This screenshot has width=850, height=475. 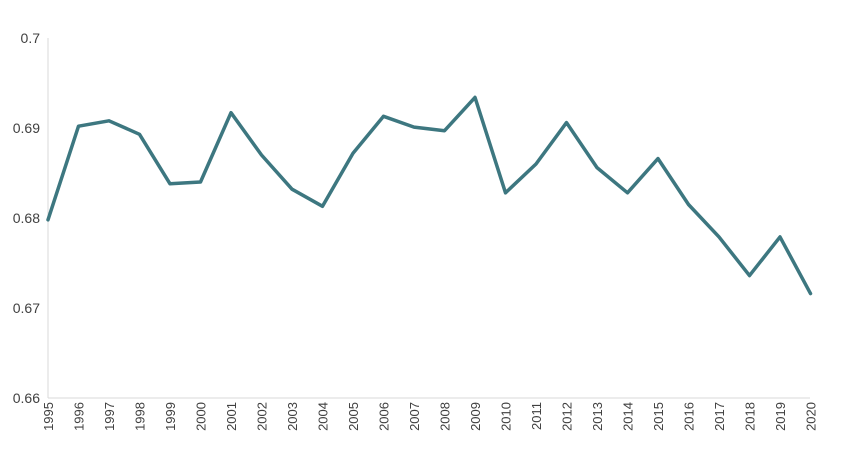 I want to click on x-tick-label: 2009, so click(x=475, y=416).